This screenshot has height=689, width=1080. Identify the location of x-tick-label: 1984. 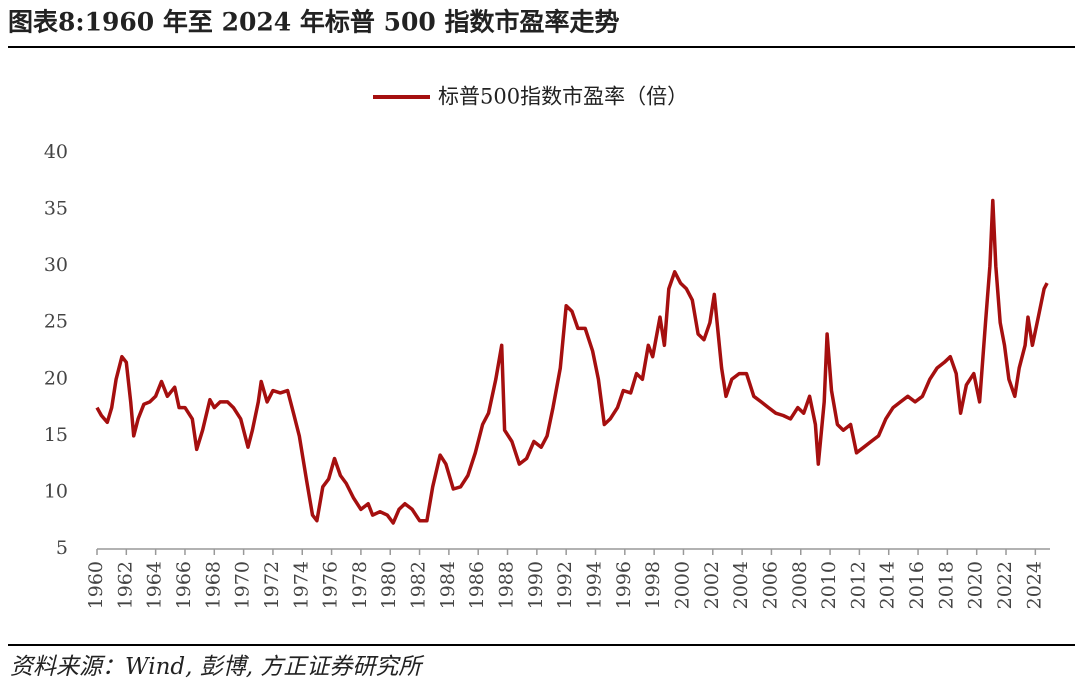
(448, 585).